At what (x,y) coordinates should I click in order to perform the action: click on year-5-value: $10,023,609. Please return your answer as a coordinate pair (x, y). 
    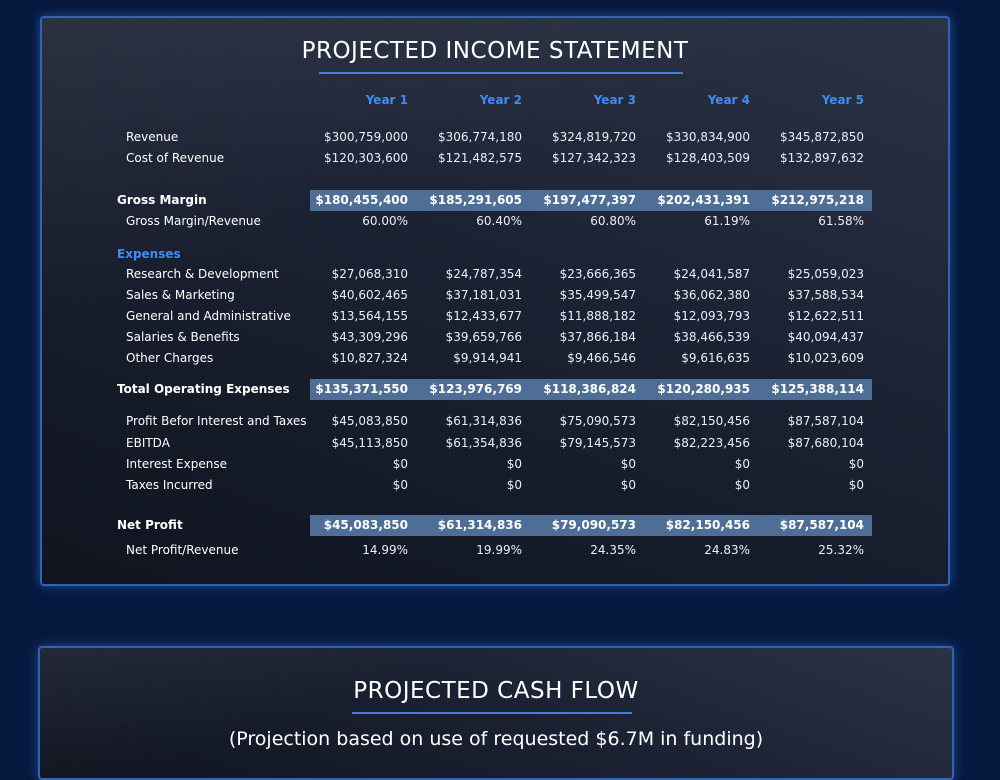
    Looking at the image, I should click on (825, 358).